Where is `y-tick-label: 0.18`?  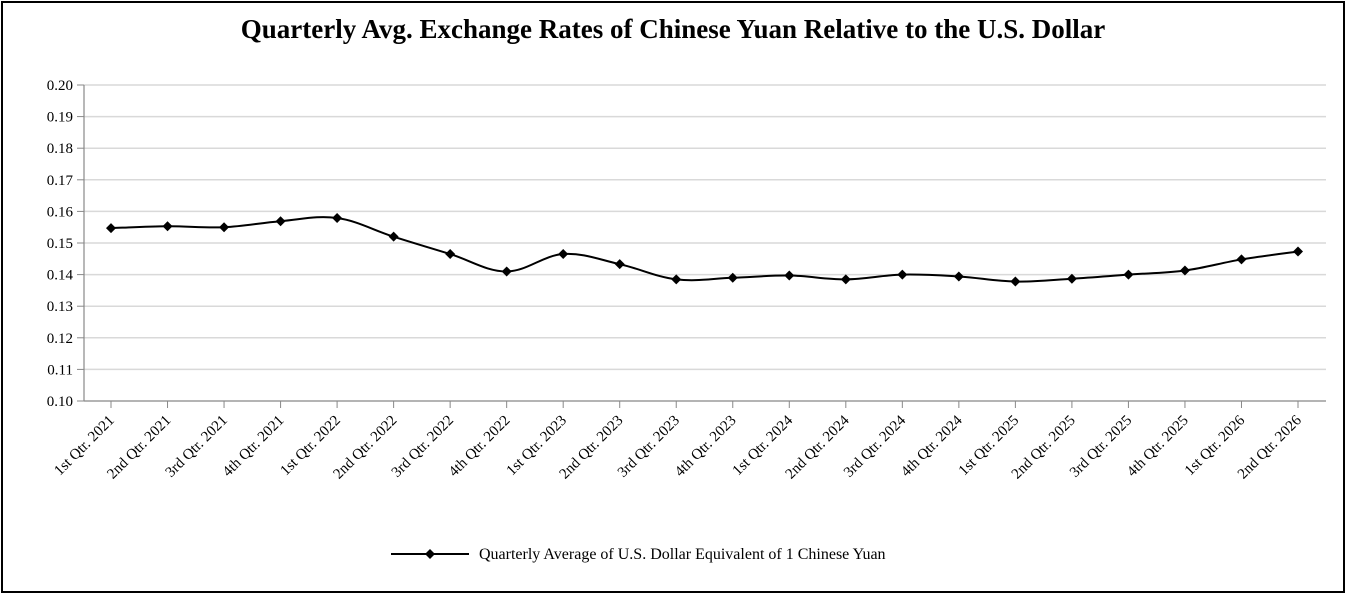 y-tick-label: 0.18 is located at coordinates (60, 149).